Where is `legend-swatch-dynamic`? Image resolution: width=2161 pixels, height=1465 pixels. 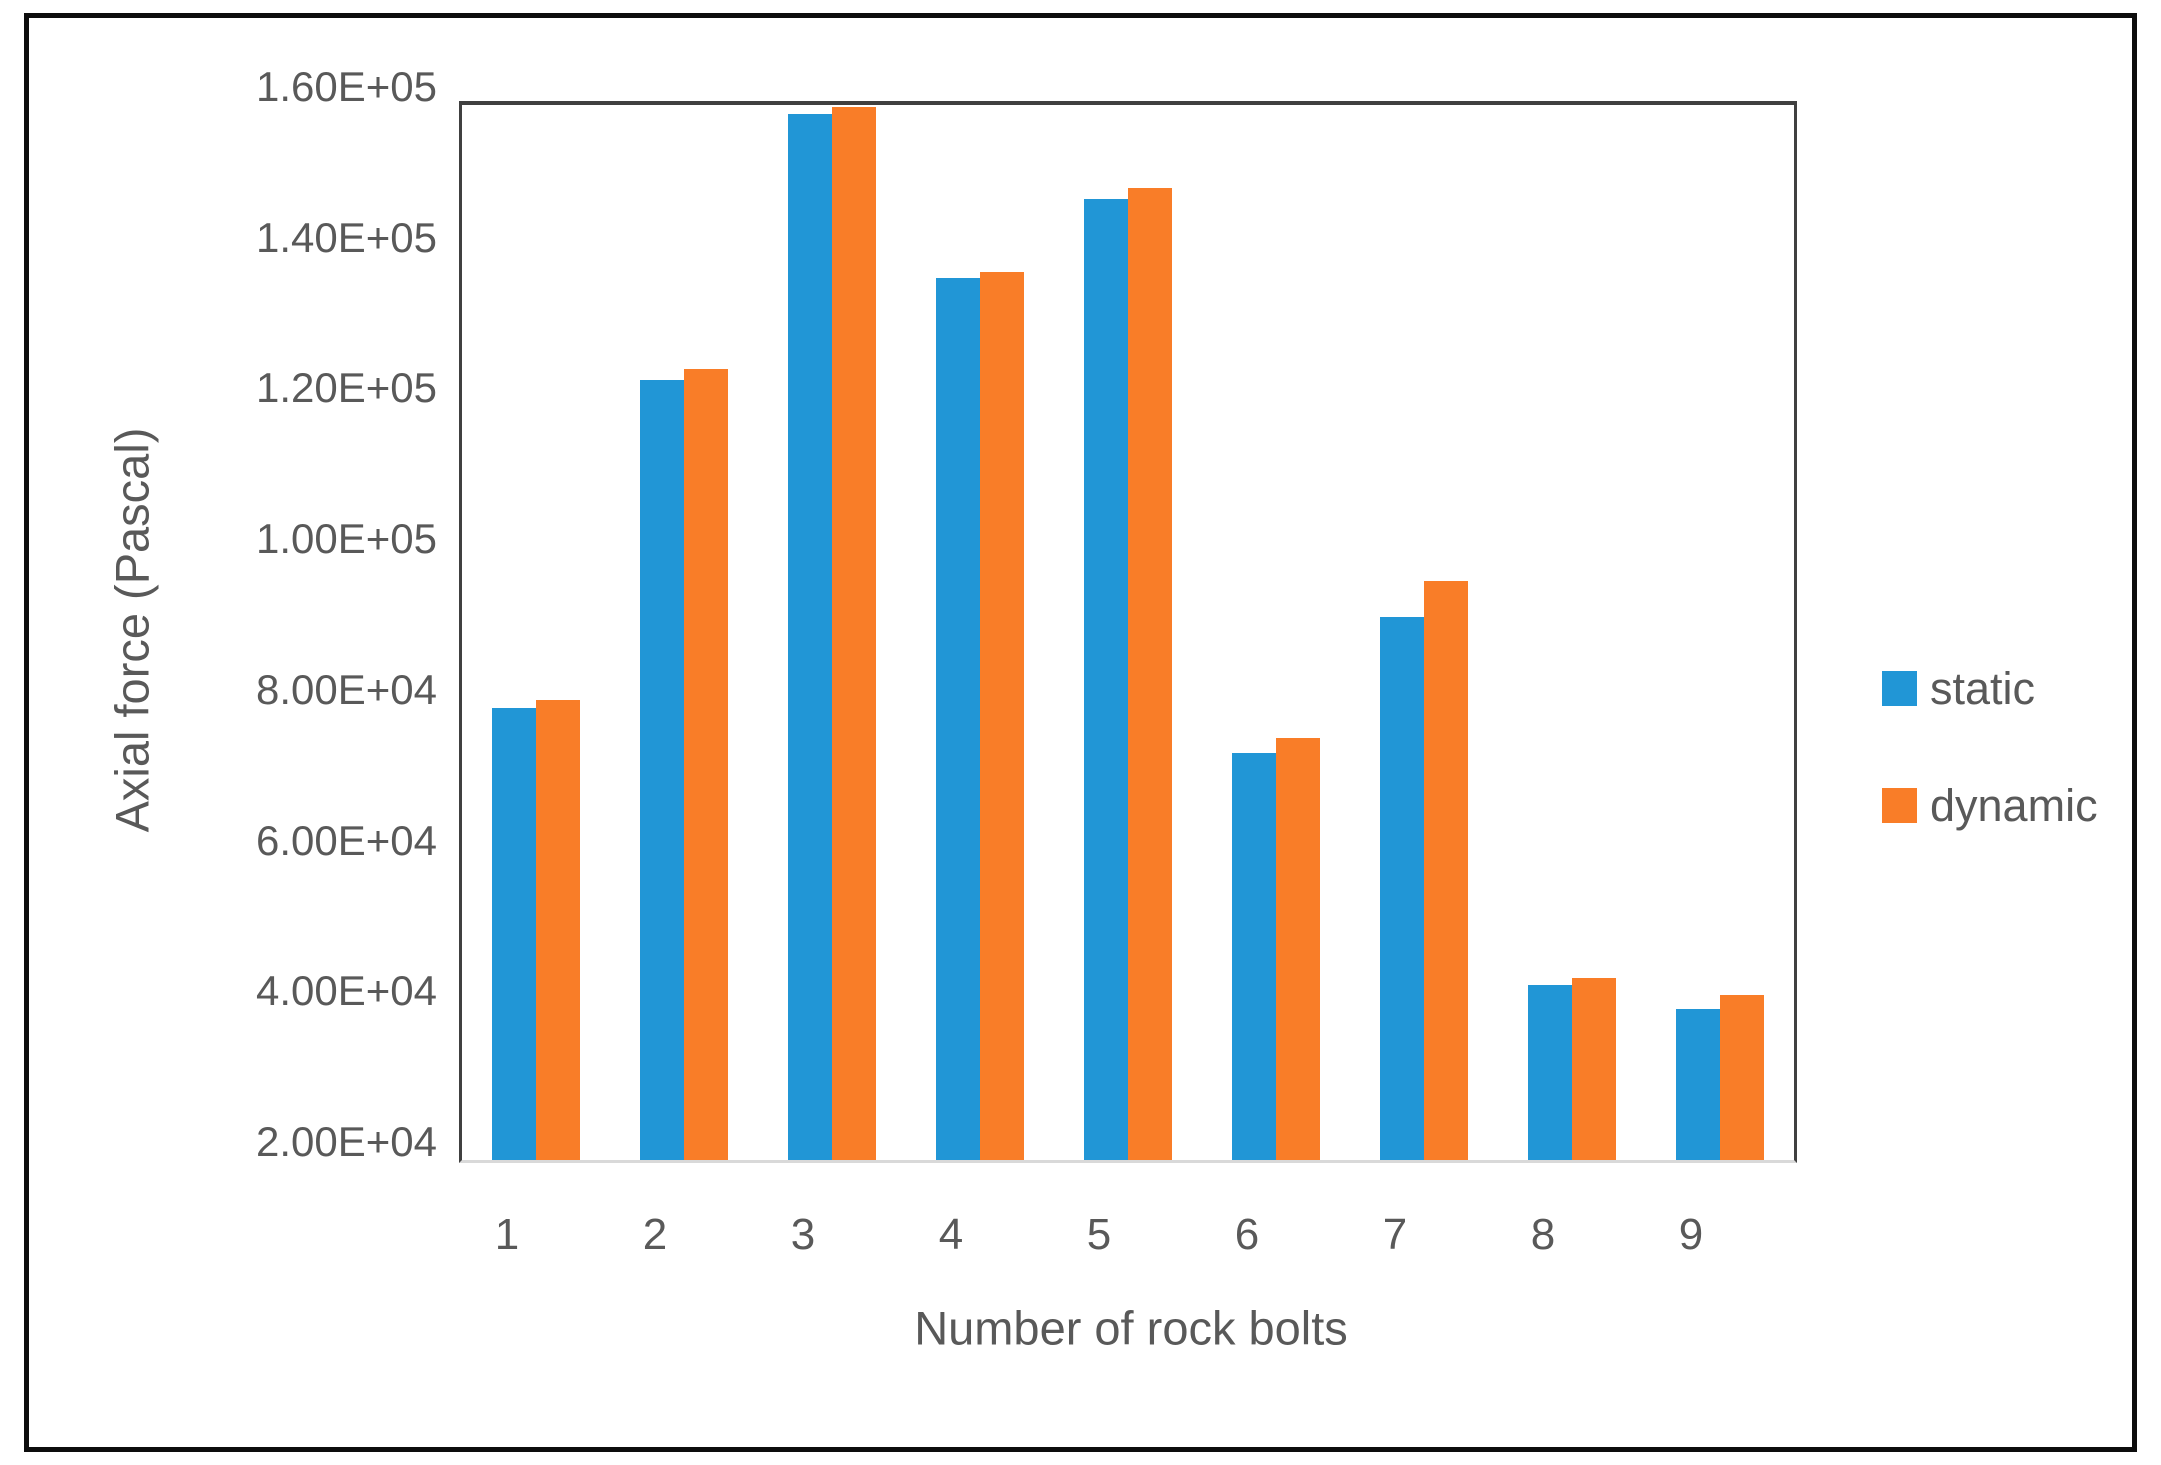 legend-swatch-dynamic is located at coordinates (1899, 805).